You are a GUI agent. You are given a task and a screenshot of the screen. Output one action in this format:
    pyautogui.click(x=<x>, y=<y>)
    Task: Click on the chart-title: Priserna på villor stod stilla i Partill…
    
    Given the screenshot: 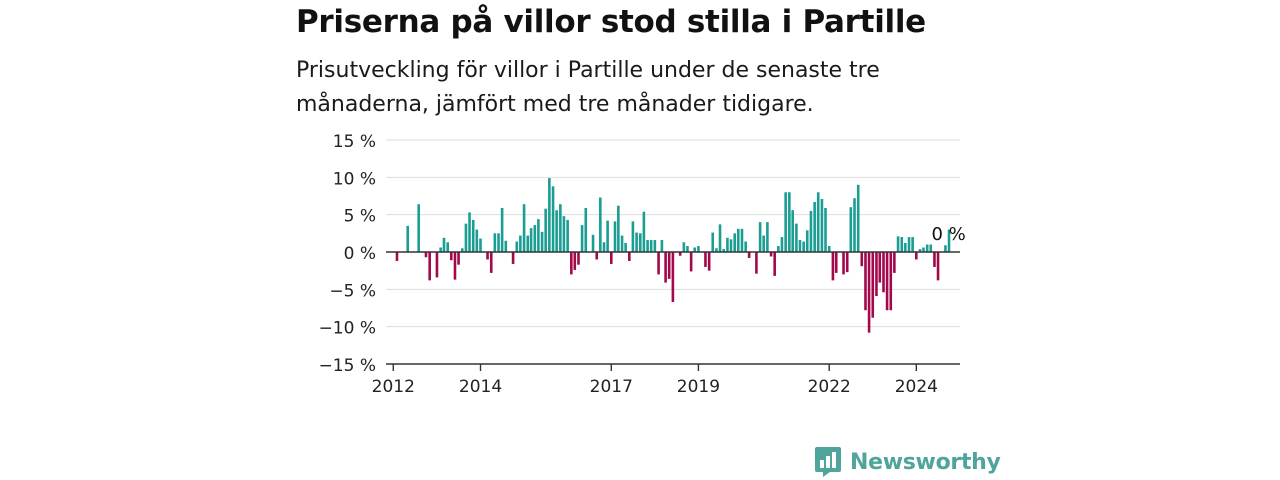 What is the action you would take?
    pyautogui.click(x=611, y=22)
    